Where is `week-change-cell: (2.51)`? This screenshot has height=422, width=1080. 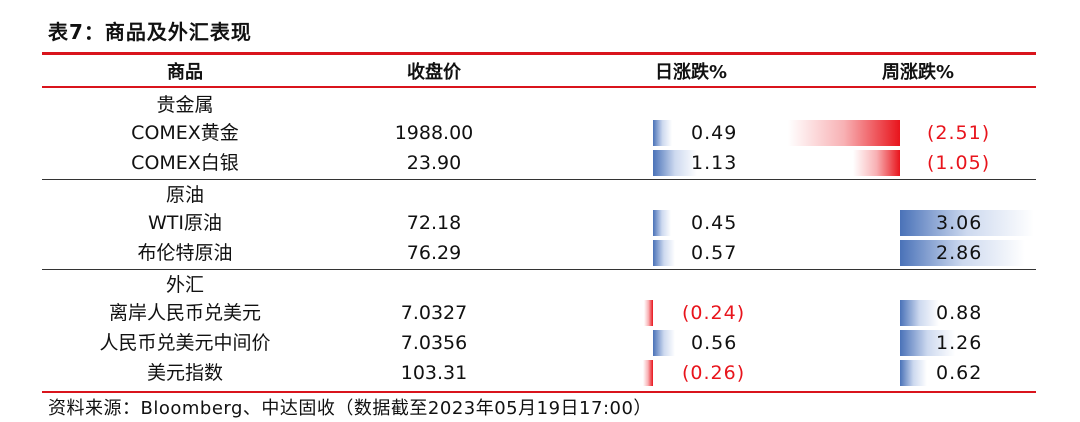 week-change-cell: (2.51) is located at coordinates (911, 133).